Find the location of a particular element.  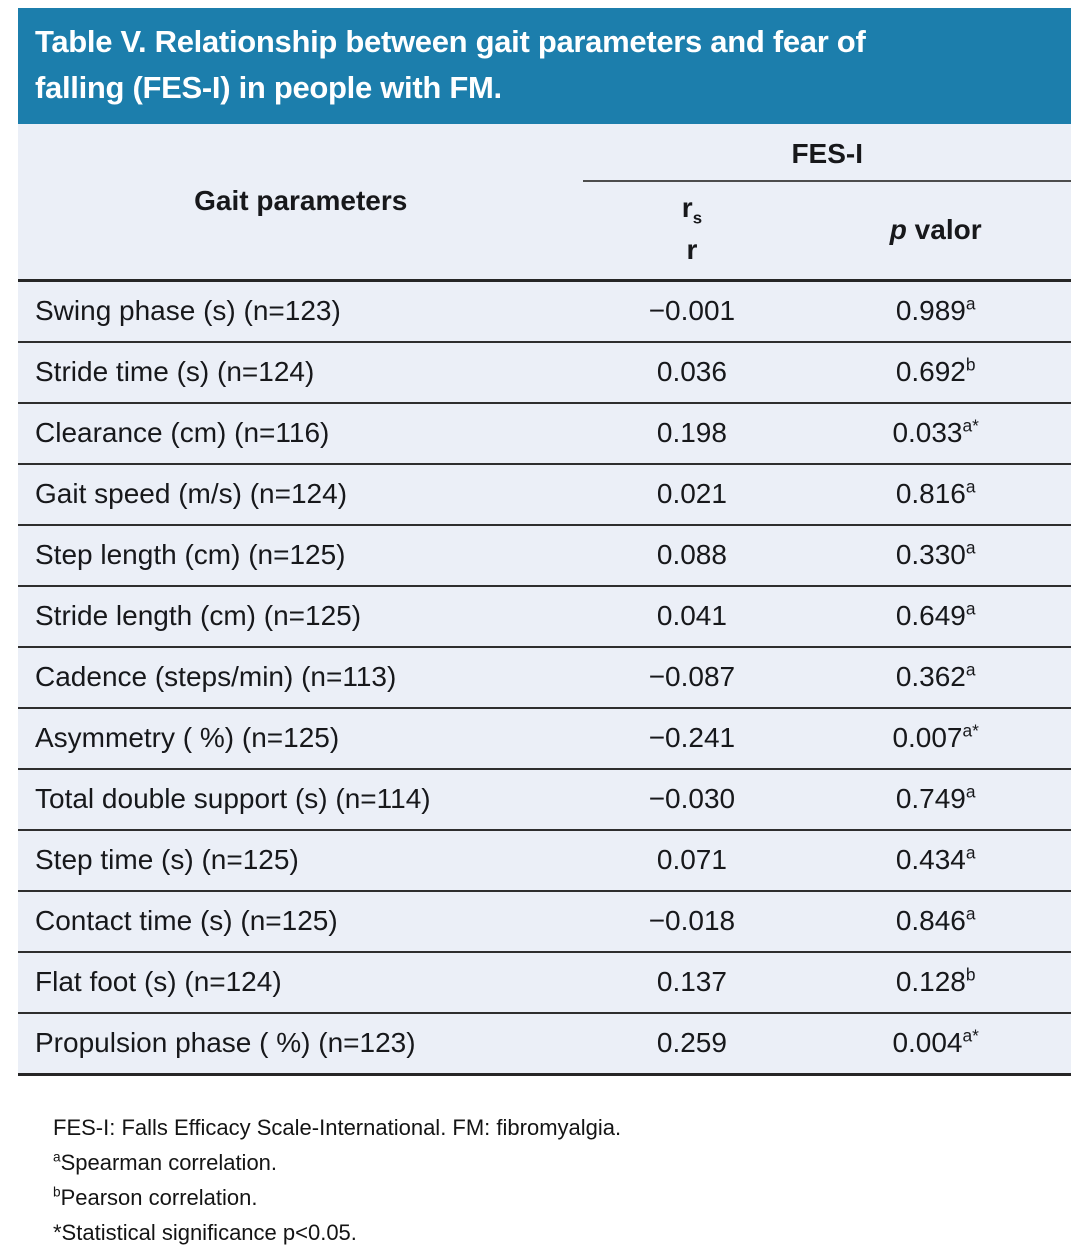

r-value: −0.018 is located at coordinates (692, 920).